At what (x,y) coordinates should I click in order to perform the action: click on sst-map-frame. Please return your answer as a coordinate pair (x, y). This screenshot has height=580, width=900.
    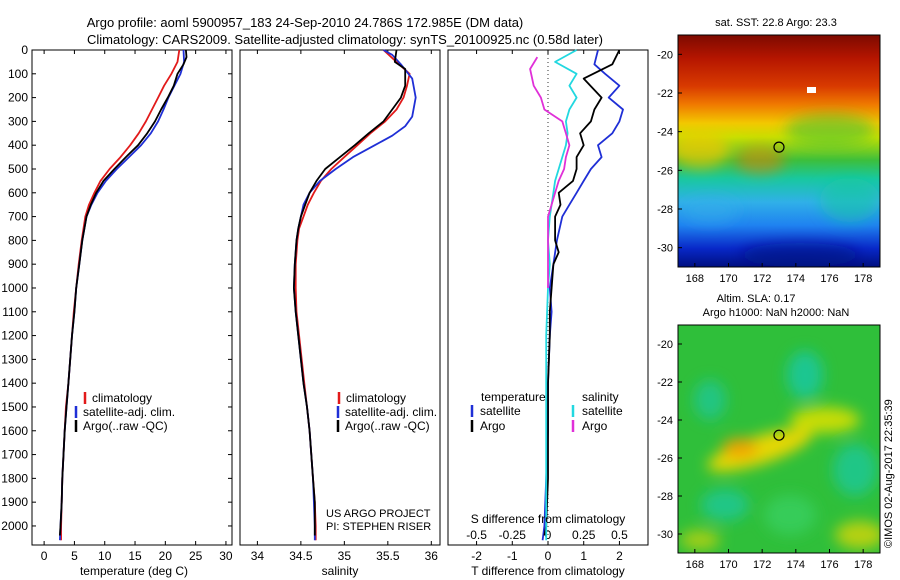
    Looking at the image, I should click on (779, 151).